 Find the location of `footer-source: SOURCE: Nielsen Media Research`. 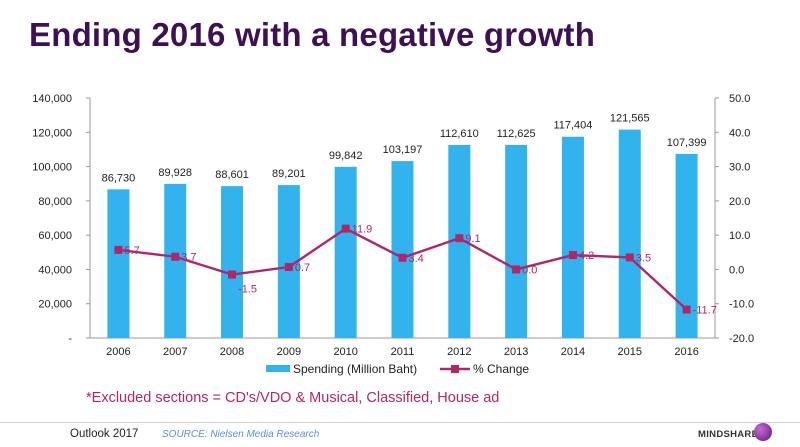

footer-source: SOURCE: Nielsen Media Research is located at coordinates (241, 434).